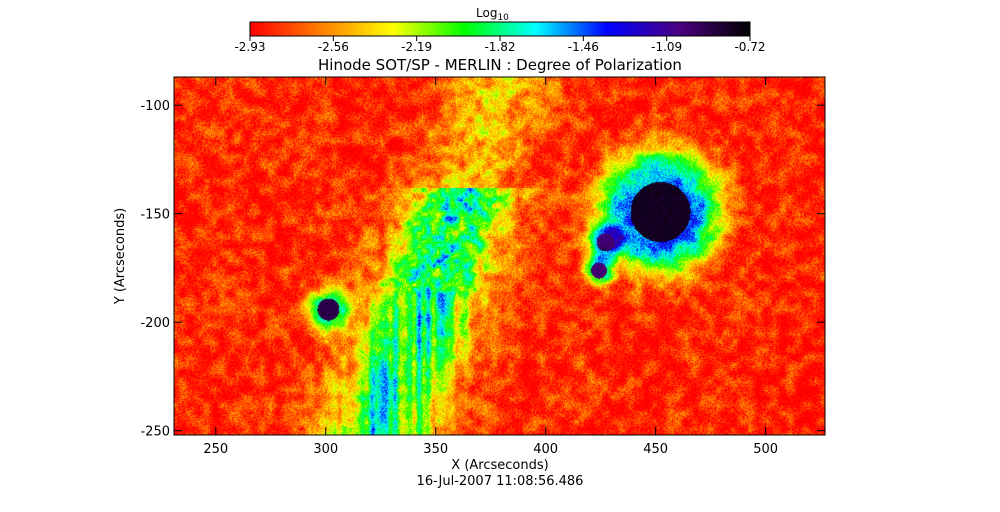 The height and width of the screenshot is (512, 1000). Describe the element at coordinates (416, 47) in the screenshot. I see `colorbar-tick-label: -2.19` at that location.